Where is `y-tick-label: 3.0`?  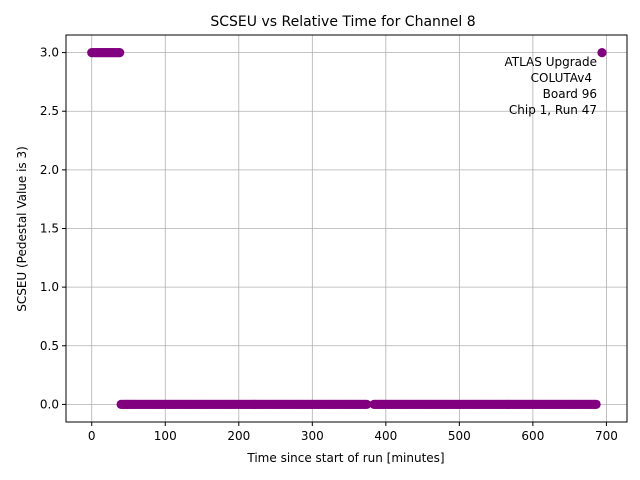
y-tick-label: 3.0 is located at coordinates (49, 53).